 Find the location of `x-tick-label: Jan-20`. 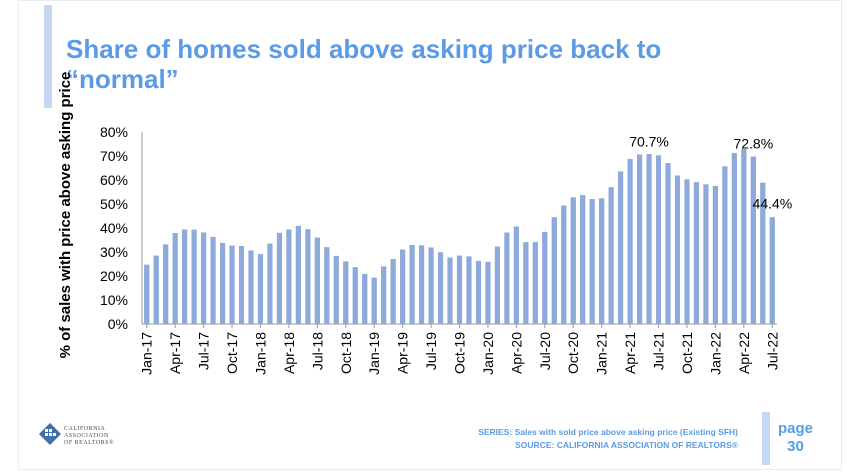

x-tick-label: Jan-20 is located at coordinates (488, 353).